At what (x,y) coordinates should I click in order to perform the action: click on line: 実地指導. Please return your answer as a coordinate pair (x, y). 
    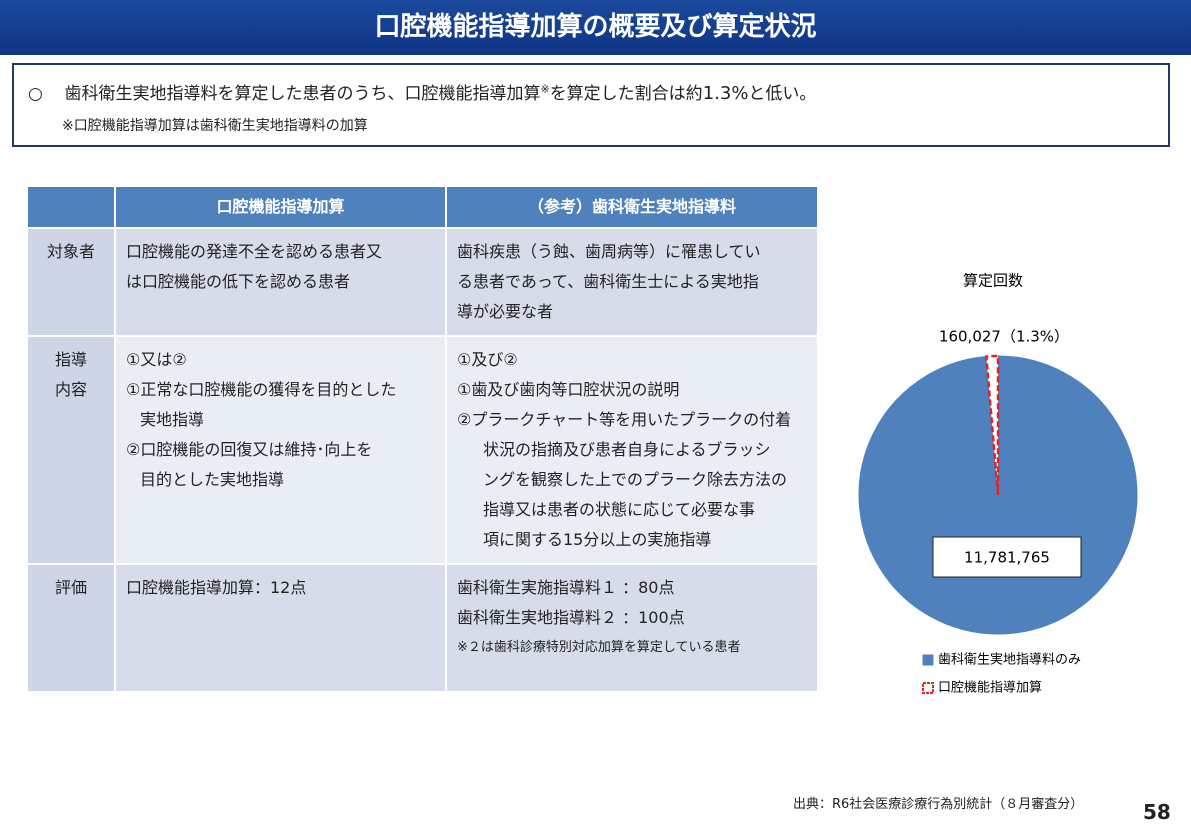
    Looking at the image, I should click on (172, 419).